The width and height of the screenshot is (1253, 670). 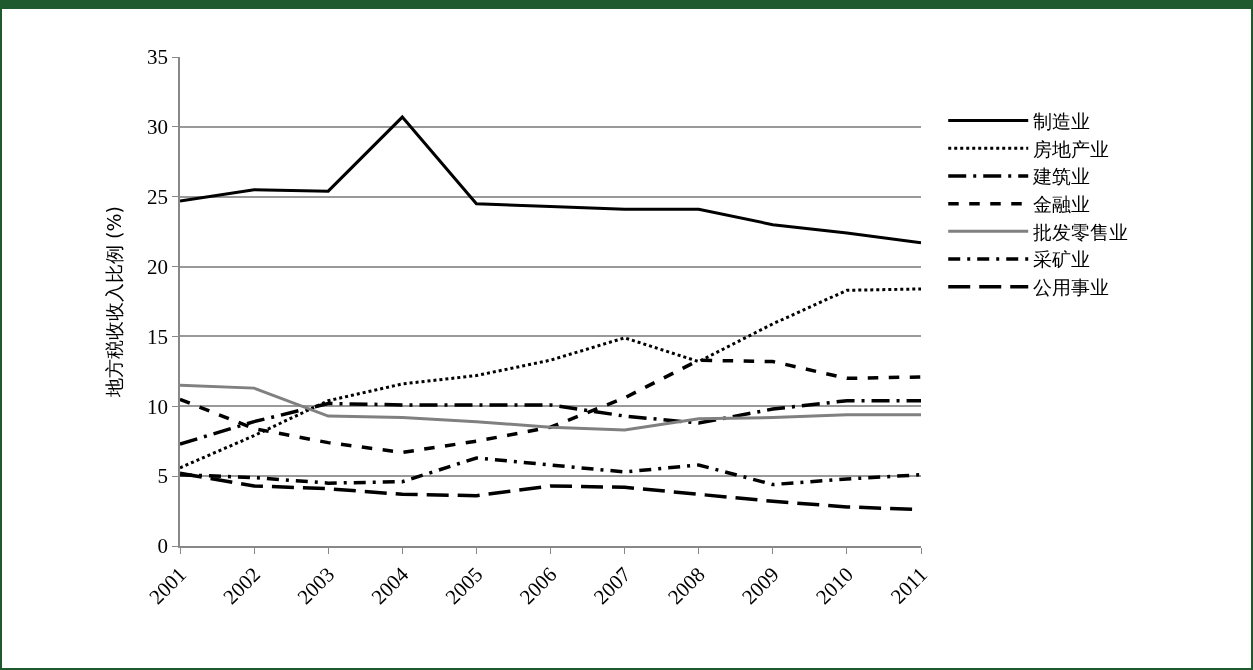 What do you see at coordinates (1062, 120) in the screenshot?
I see `legend-label: 制造业` at bounding box center [1062, 120].